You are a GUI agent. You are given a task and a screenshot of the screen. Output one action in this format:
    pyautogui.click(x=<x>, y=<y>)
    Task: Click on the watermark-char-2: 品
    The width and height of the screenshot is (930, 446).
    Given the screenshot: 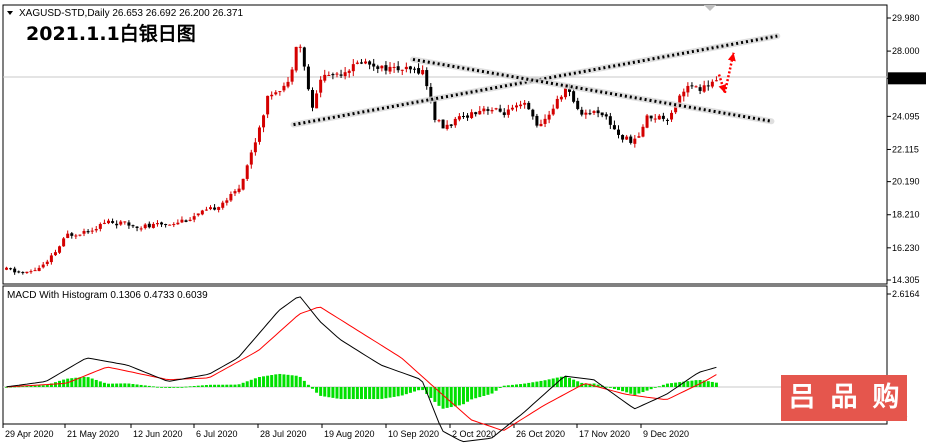 What is the action you would take?
    pyautogui.click(x=844, y=397)
    